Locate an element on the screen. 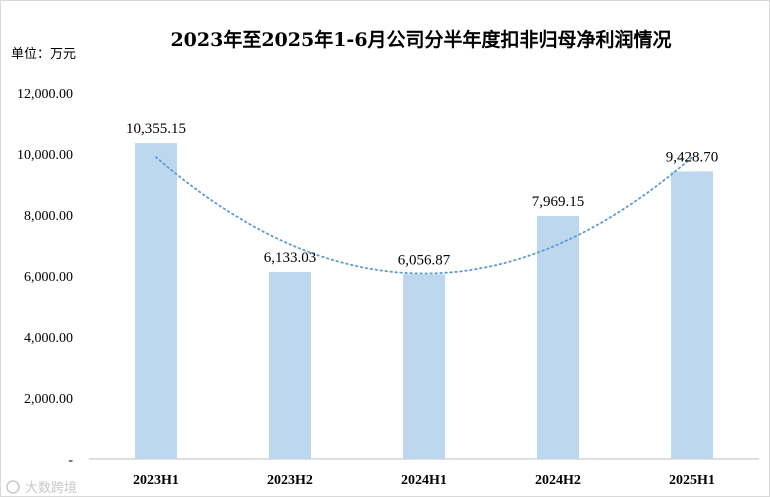 This screenshot has width=770, height=497. bar-2023h1 is located at coordinates (156, 301).